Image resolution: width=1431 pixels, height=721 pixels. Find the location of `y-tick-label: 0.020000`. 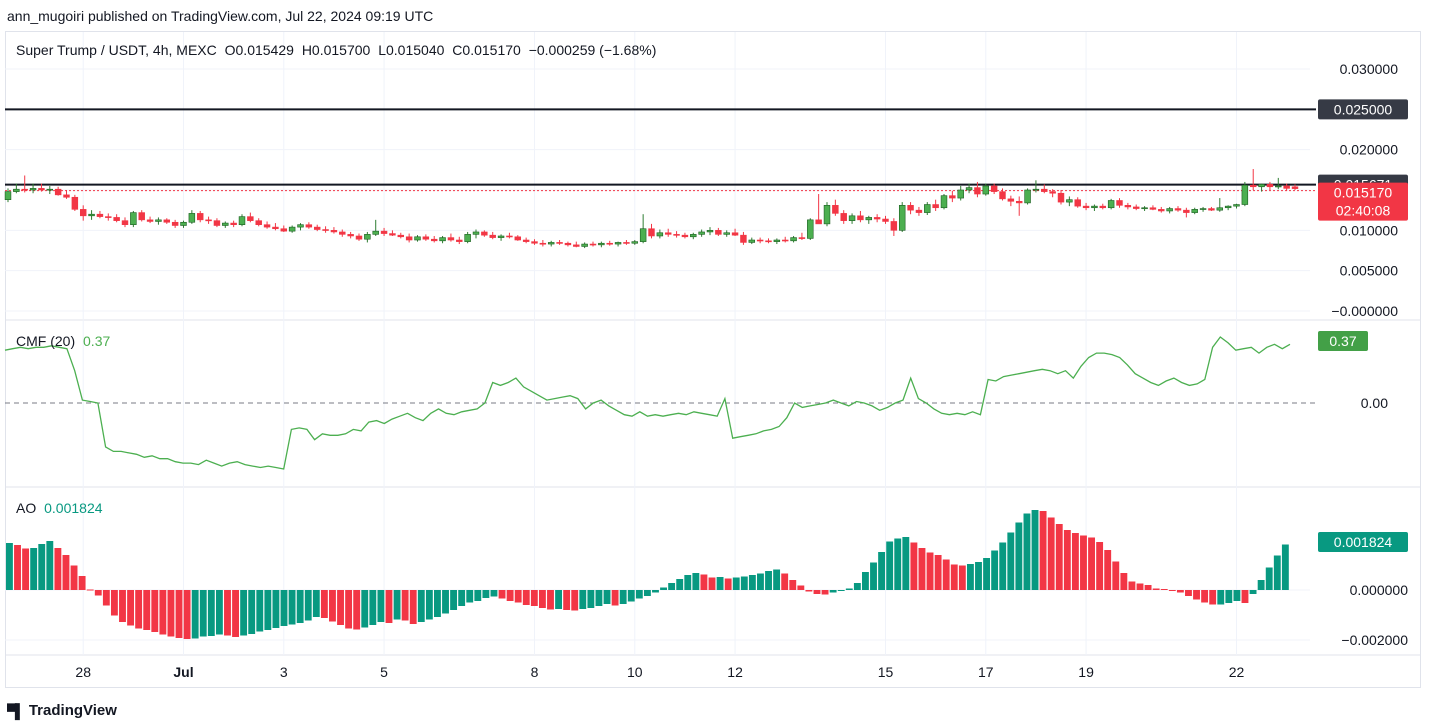

y-tick-label: 0.020000 is located at coordinates (1369, 150).